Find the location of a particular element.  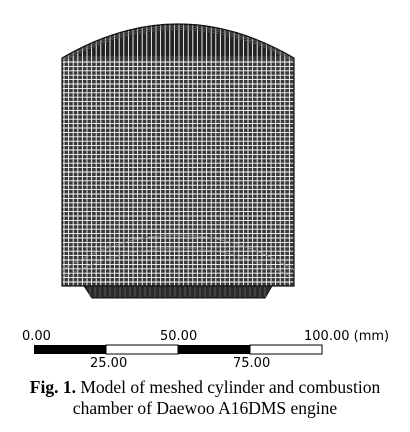

caption-line-2: chamber of Daewoo A16DMS engine is located at coordinates (205, 408).